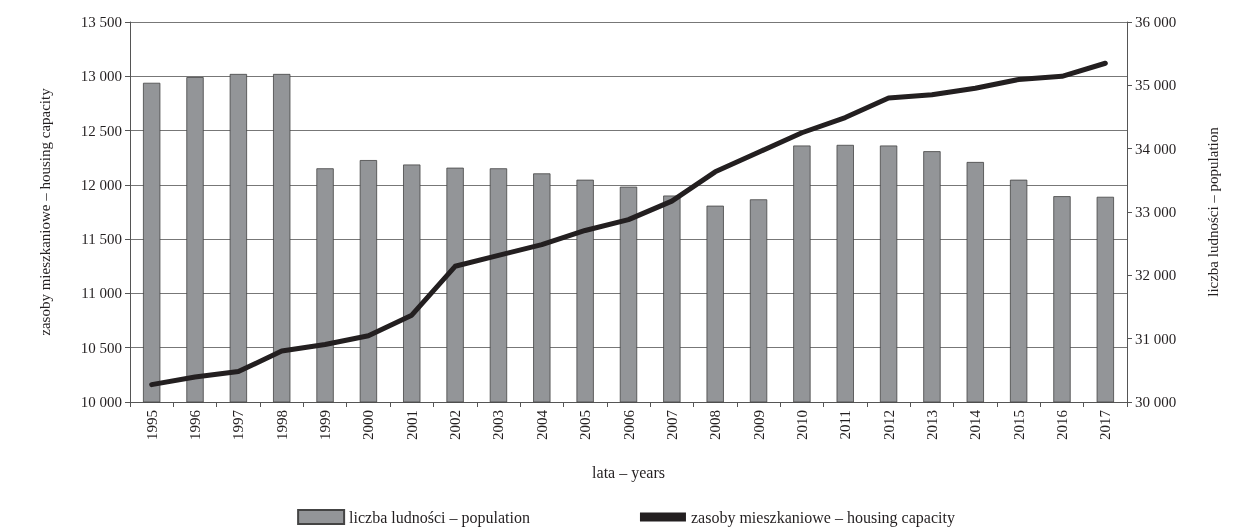 The height and width of the screenshot is (530, 1252). I want to click on x-tick-label: 2017, so click(1105, 424).